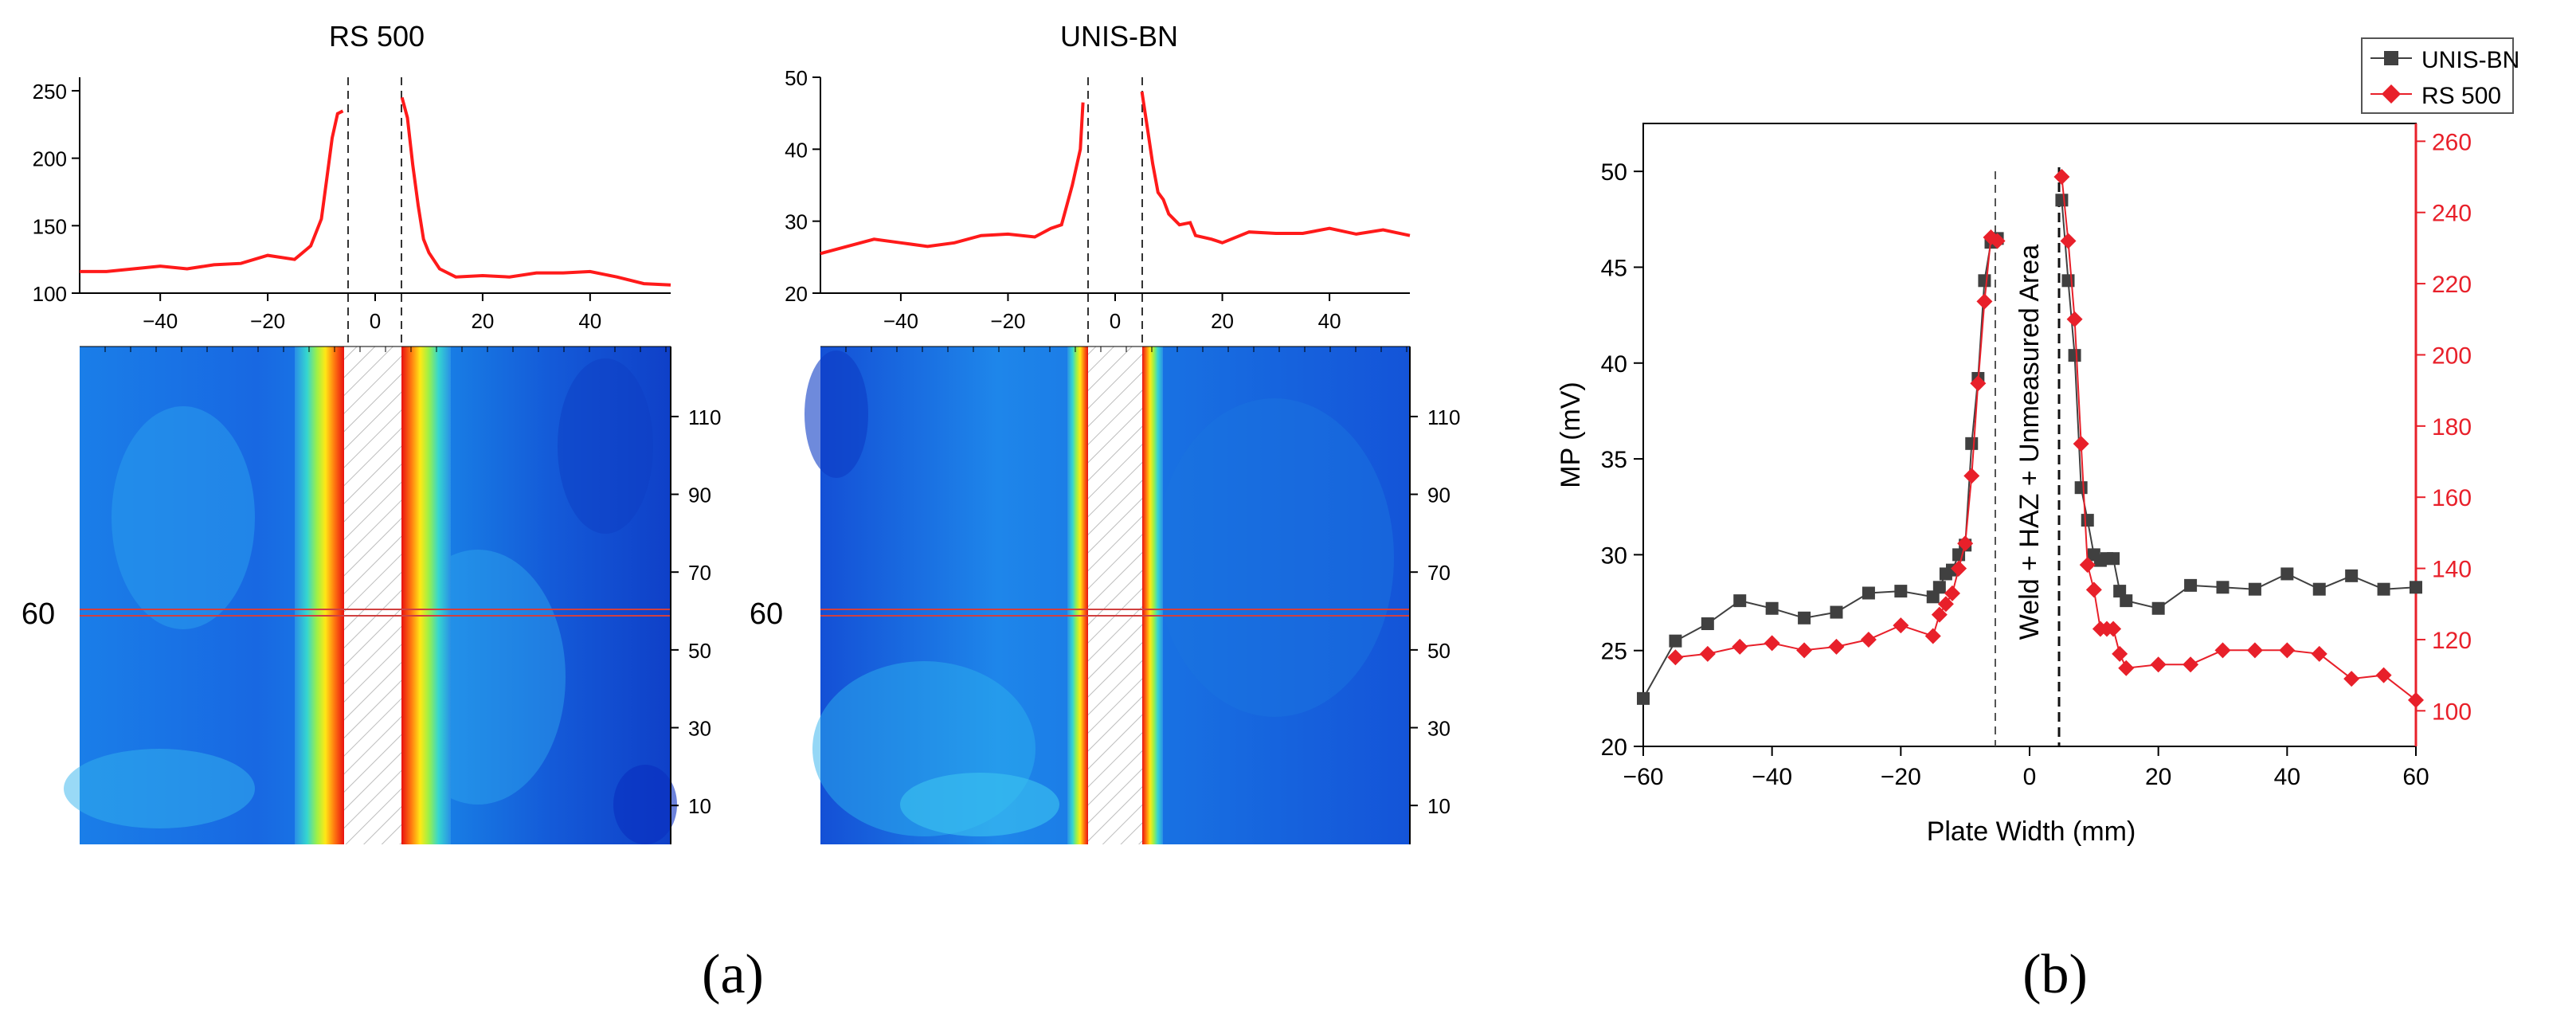 The height and width of the screenshot is (1022, 2576). I want to click on rs-500-line, so click(2239, 438).